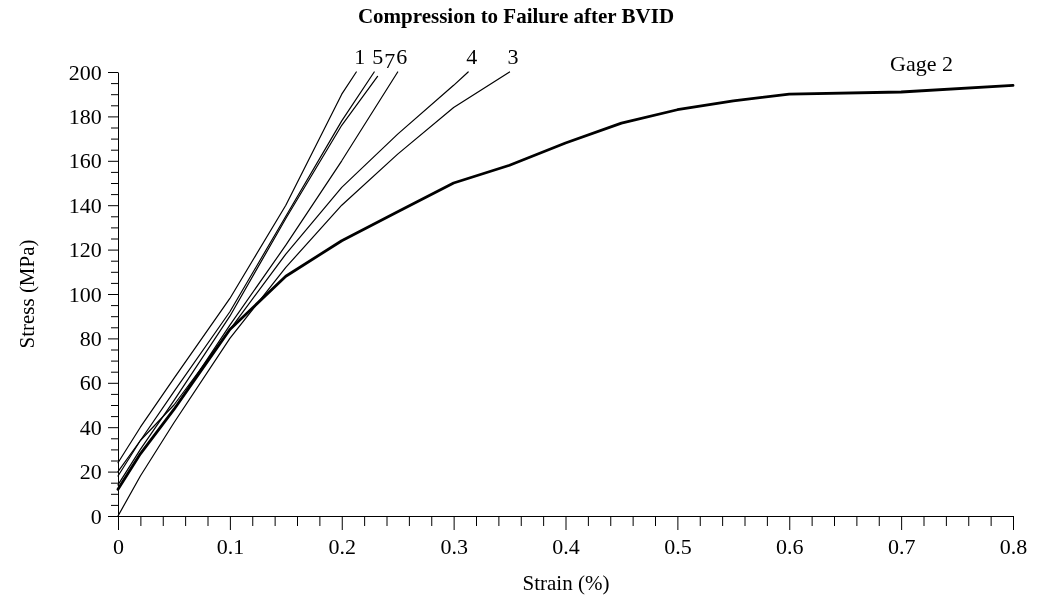  What do you see at coordinates (96, 516) in the screenshot?
I see `y-tick-label: 0` at bounding box center [96, 516].